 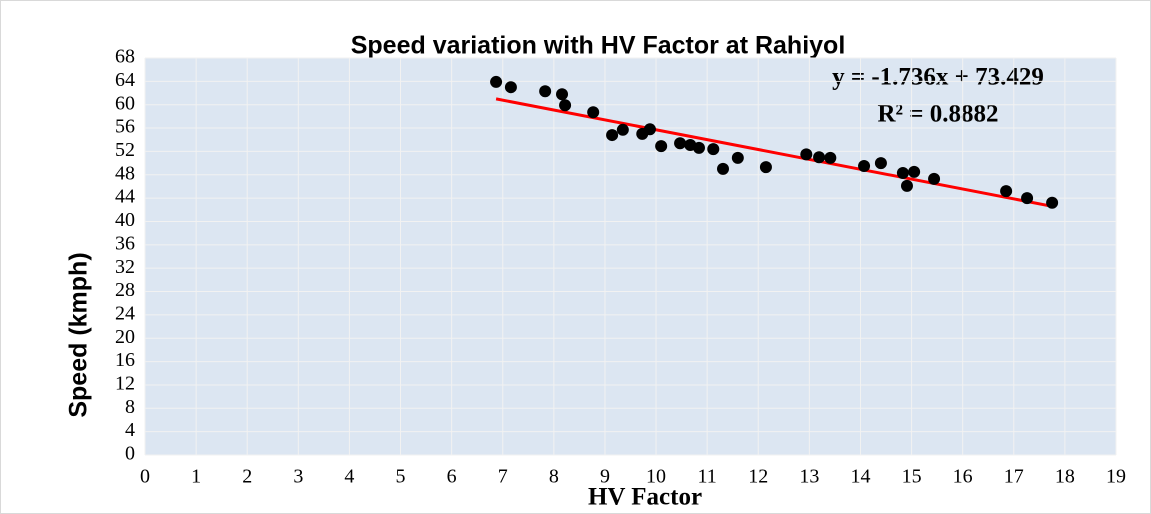 What do you see at coordinates (125, 243) in the screenshot?
I see `y-tick-label: 36` at bounding box center [125, 243].